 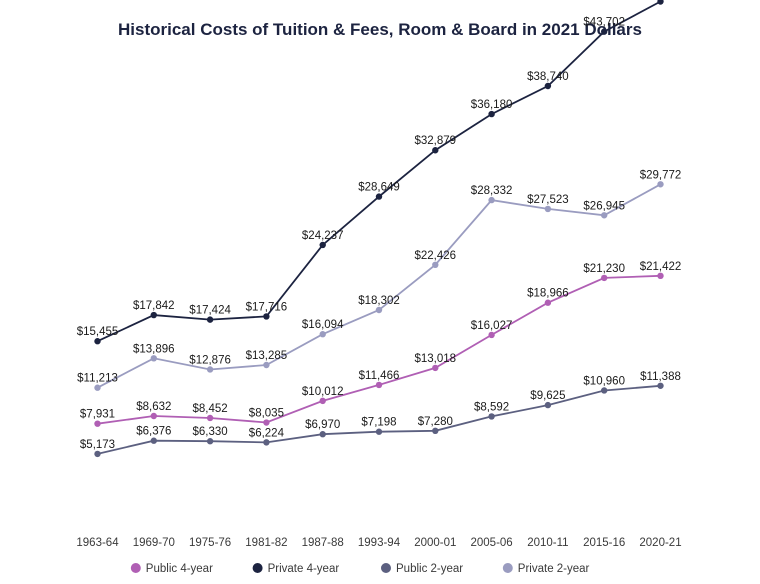 What do you see at coordinates (322, 425) in the screenshot?
I see `data-label: $6,970` at bounding box center [322, 425].